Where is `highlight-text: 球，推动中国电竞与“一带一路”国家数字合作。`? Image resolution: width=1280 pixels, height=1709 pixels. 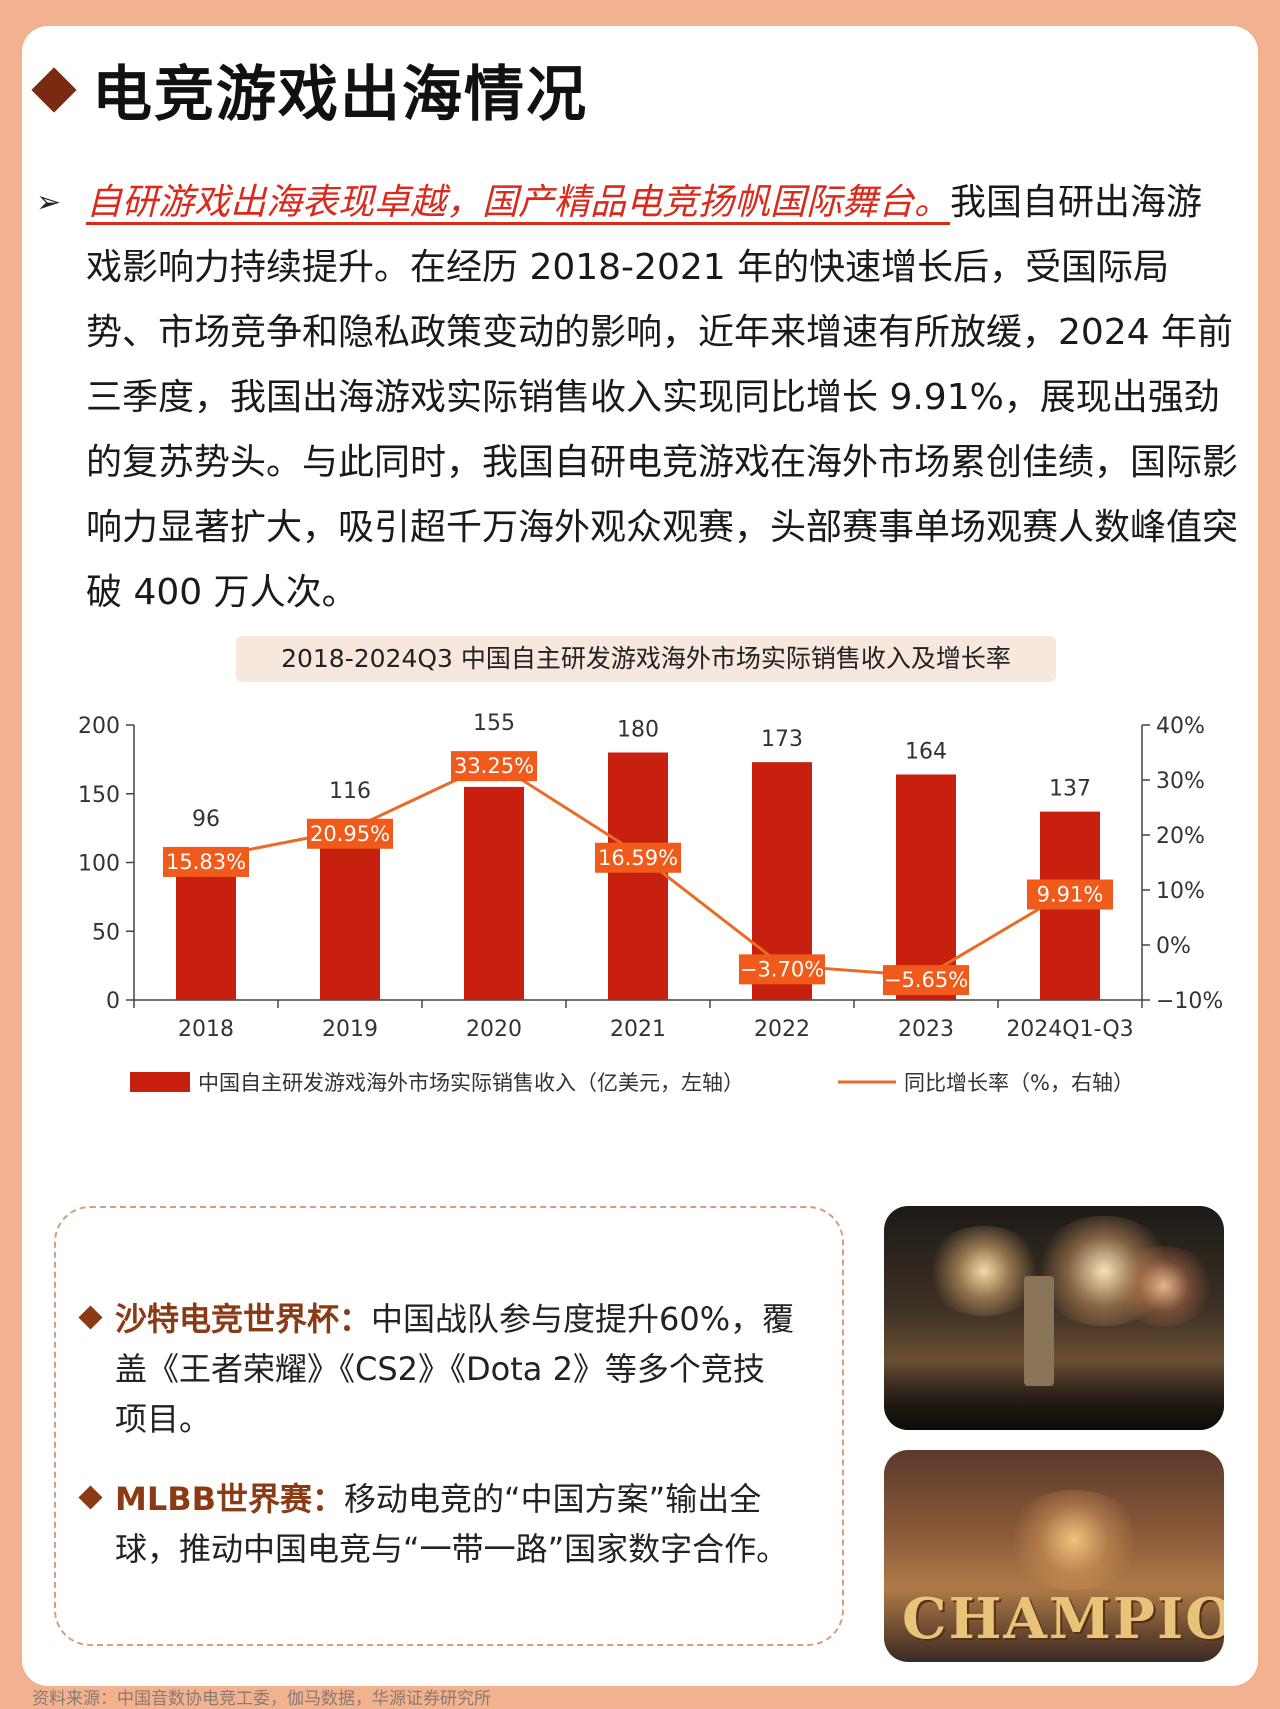 highlight-text: 球，推动中国电竞与“一带一路”国家数字合作。 is located at coordinates (452, 1549).